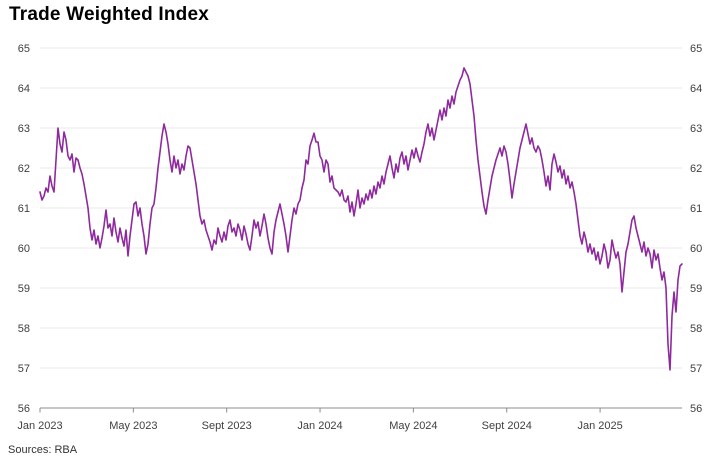 The height and width of the screenshot is (469, 717). What do you see at coordinates (24, 329) in the screenshot?
I see `y-tick-label-left: 58` at bounding box center [24, 329].